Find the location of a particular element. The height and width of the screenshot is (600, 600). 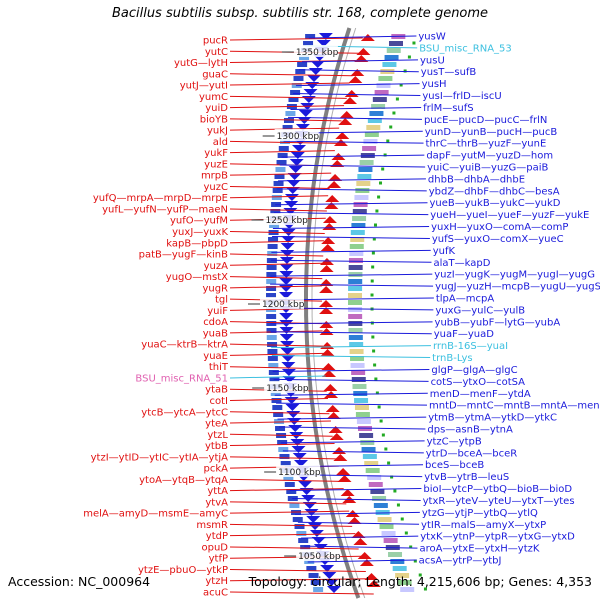

kbp-tick-label: 1100 kbp is located at coordinates (299, 473).